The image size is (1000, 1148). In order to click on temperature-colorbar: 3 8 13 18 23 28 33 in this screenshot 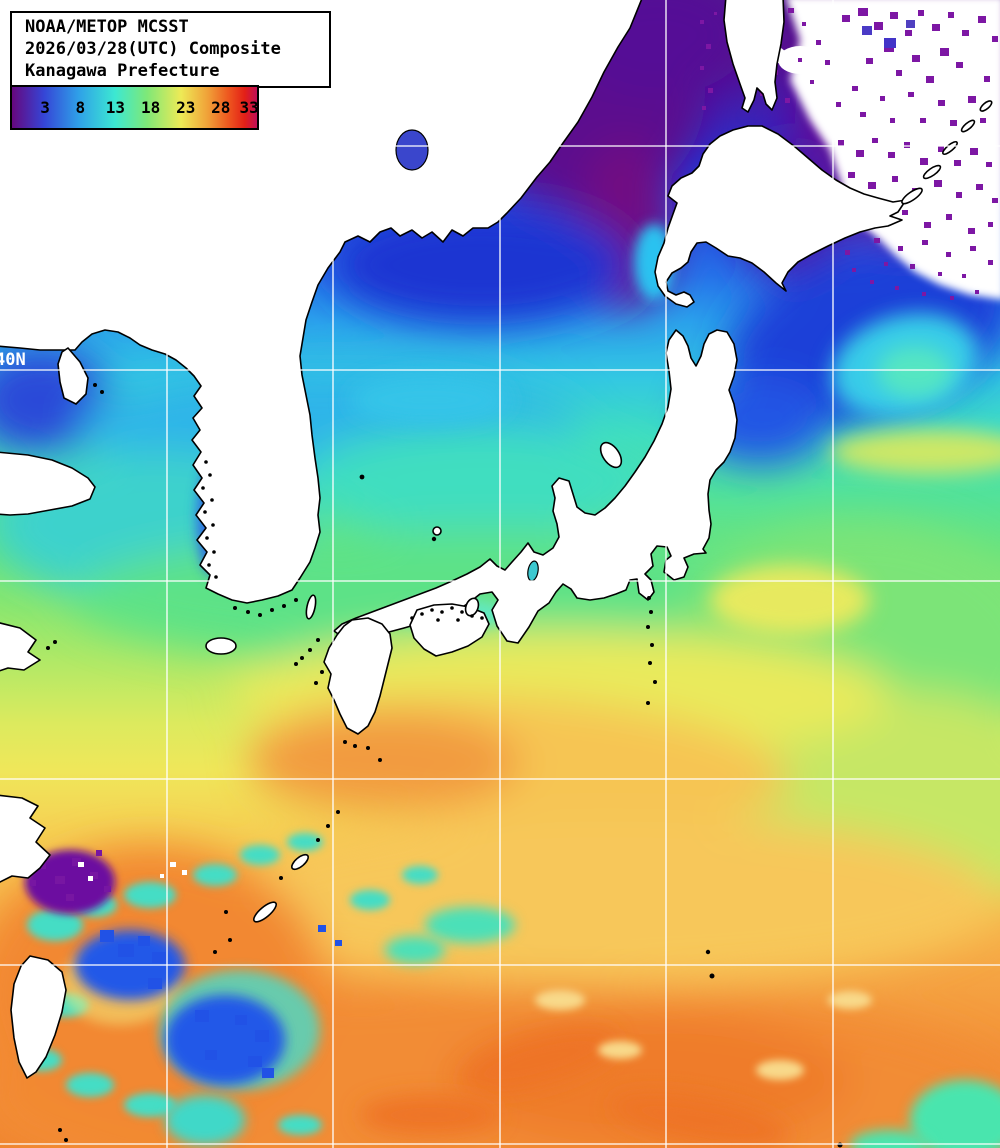, I will do `click(134, 107)`.